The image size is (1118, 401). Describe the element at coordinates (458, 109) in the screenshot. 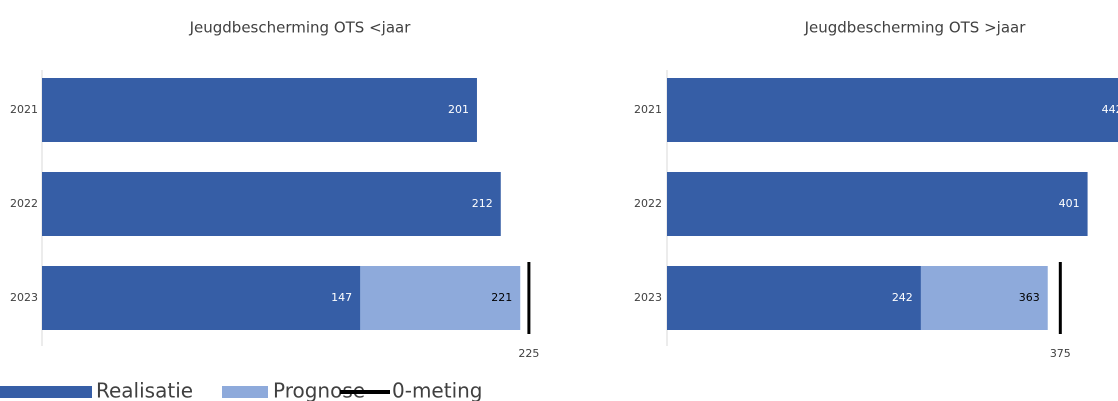

I see `data-label: 201` at that location.